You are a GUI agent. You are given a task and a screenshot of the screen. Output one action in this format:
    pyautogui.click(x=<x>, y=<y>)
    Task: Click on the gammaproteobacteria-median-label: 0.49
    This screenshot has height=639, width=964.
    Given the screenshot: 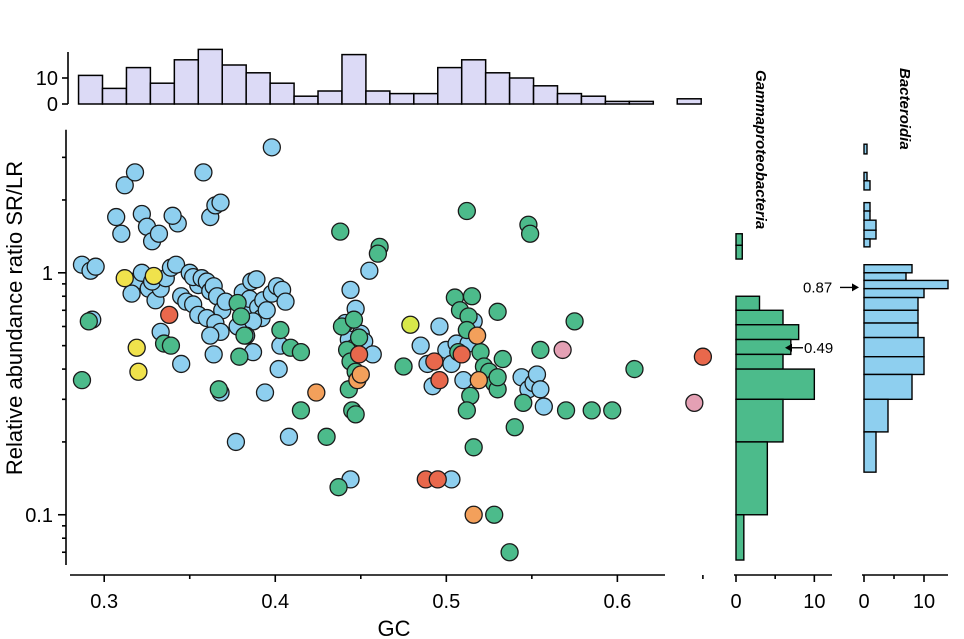 What is the action you would take?
    pyautogui.click(x=818, y=348)
    